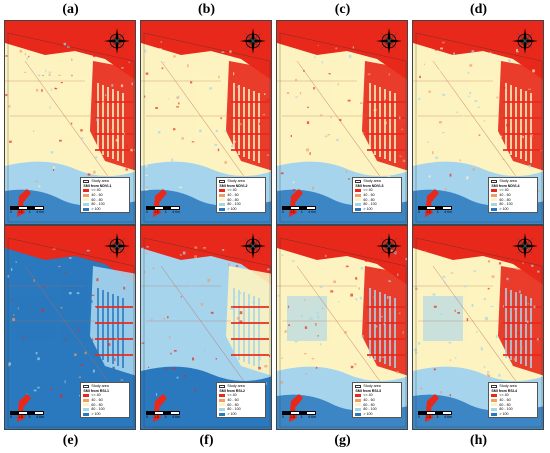  What do you see at coordinates (368, 390) in the screenshot?
I see `legend-title: SMI from RSI-3` at bounding box center [368, 390].